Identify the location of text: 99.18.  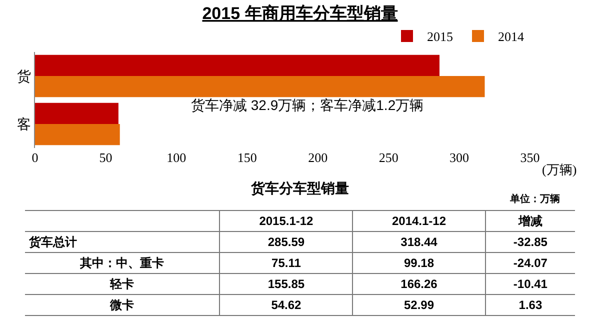
(419, 263).